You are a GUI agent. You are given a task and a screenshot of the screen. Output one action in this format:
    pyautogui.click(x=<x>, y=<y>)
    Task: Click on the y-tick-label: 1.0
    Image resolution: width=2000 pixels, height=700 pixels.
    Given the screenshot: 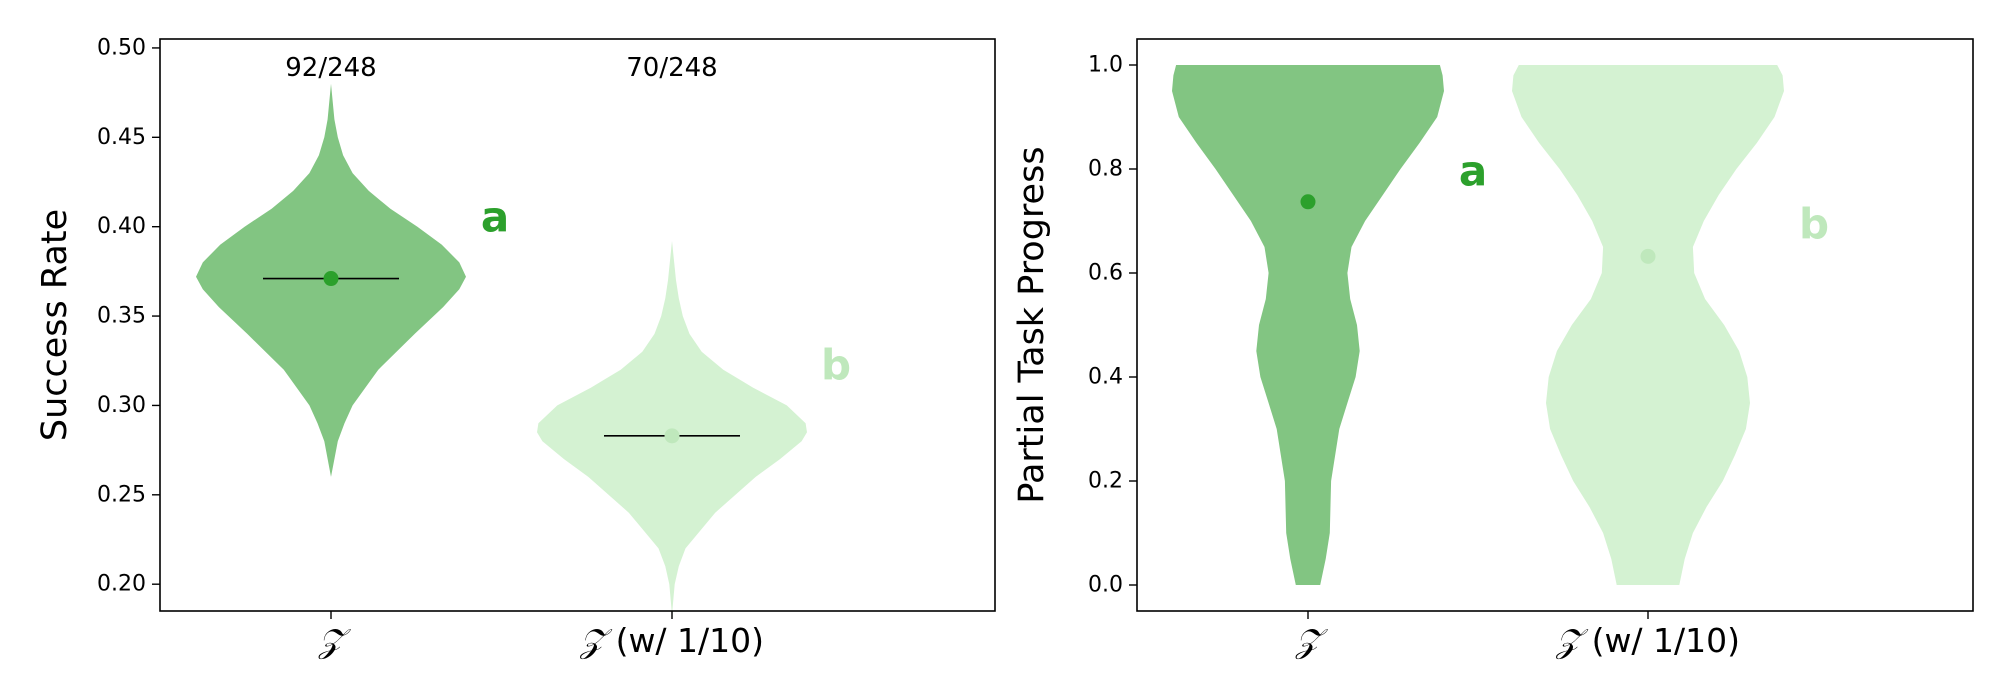 What is the action you would take?
    pyautogui.click(x=1105, y=65)
    